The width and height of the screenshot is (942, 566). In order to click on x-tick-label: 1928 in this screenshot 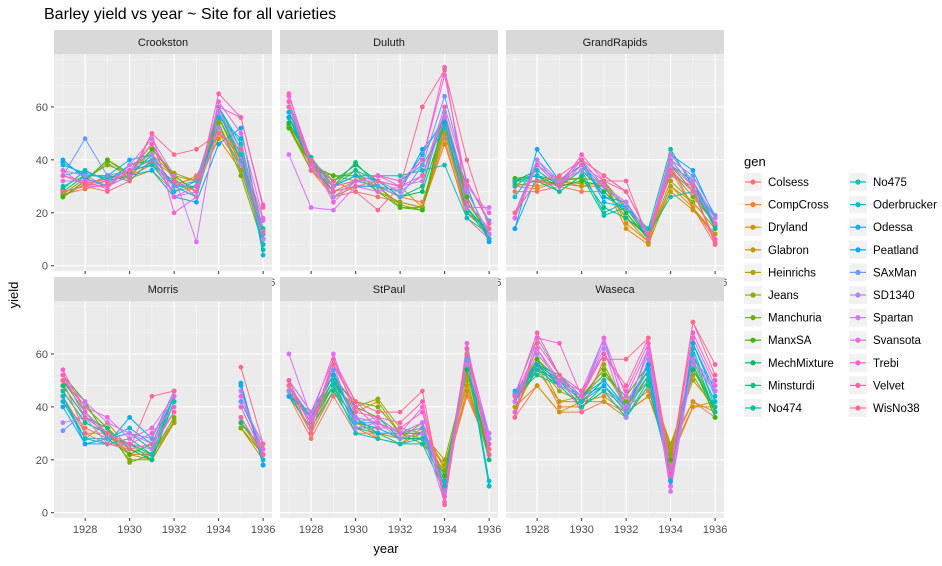, I will do `click(311, 530)`.